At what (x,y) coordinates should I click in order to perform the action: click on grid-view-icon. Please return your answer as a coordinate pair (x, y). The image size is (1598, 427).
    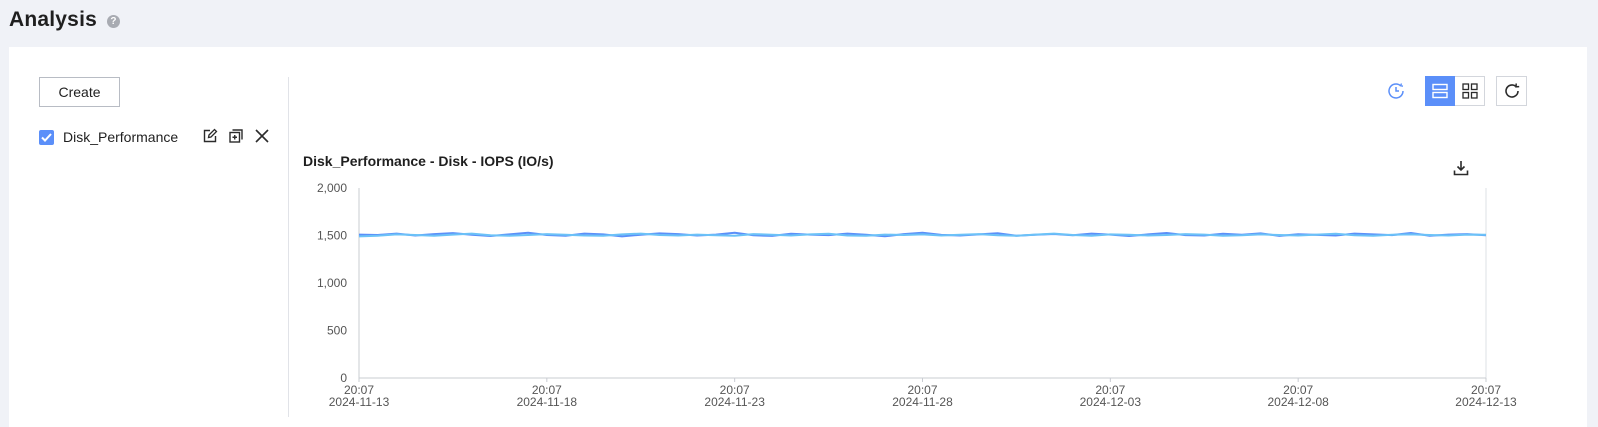
    Looking at the image, I should click on (1469, 91).